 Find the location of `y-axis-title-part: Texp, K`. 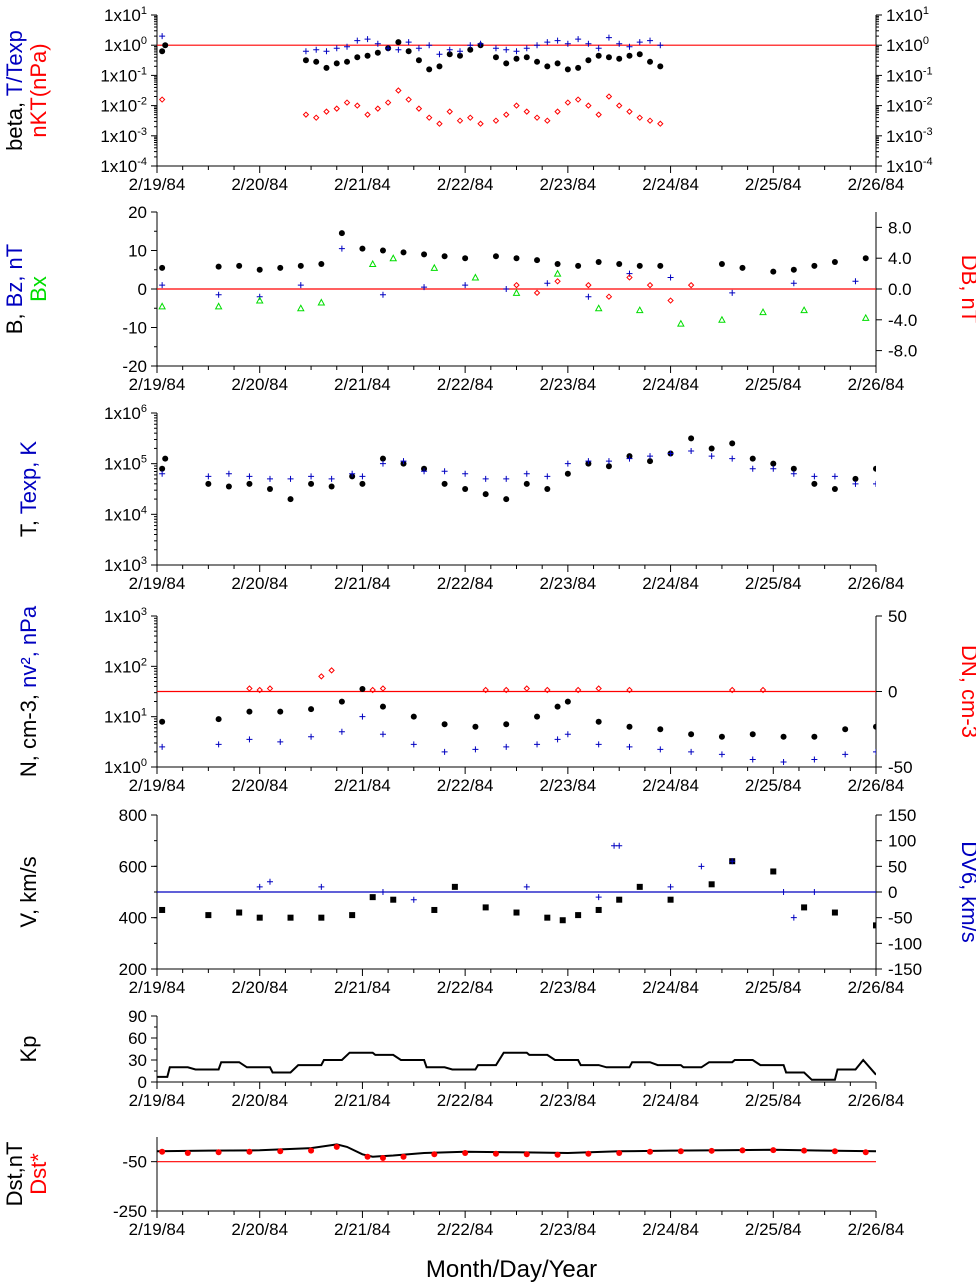

y-axis-title-part: Texp, K is located at coordinates (28, 478).